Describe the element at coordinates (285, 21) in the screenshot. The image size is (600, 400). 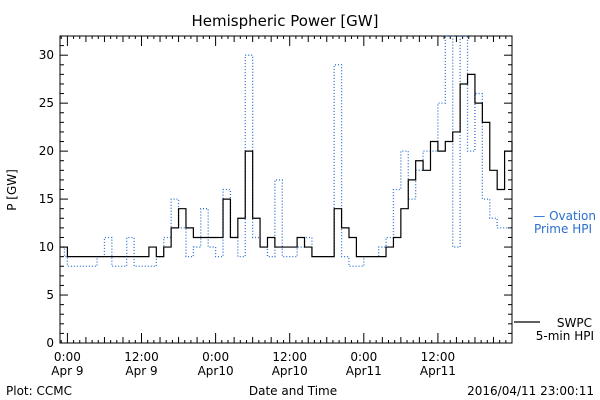
I see `chart-title: Hemispheric Power [GW]` at that location.